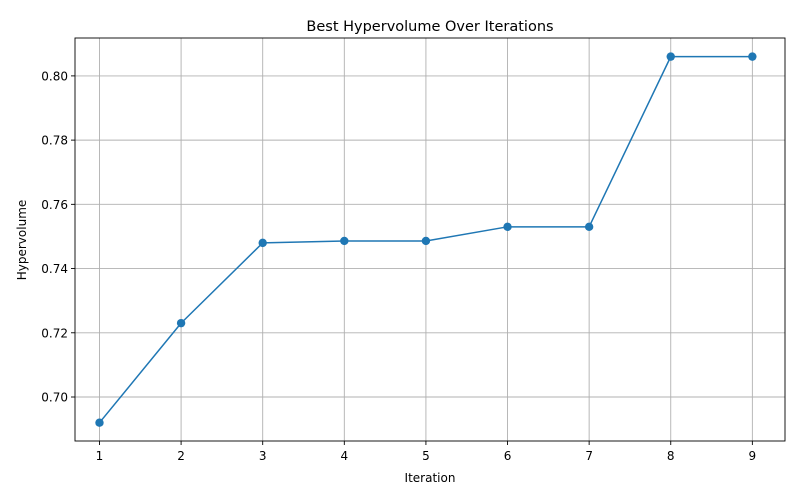 Image resolution: width=800 pixels, height=500 pixels. Describe the element at coordinates (54, 398) in the screenshot. I see `y-tick-label: 0.70` at that location.